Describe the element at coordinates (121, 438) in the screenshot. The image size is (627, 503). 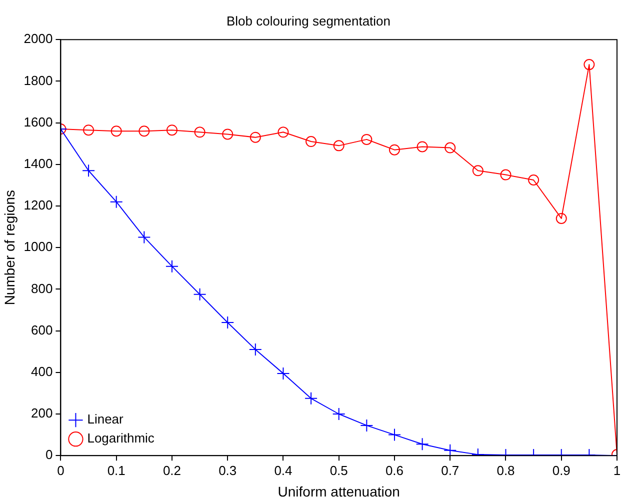
I see `legend-label: Logarithmic` at that location.